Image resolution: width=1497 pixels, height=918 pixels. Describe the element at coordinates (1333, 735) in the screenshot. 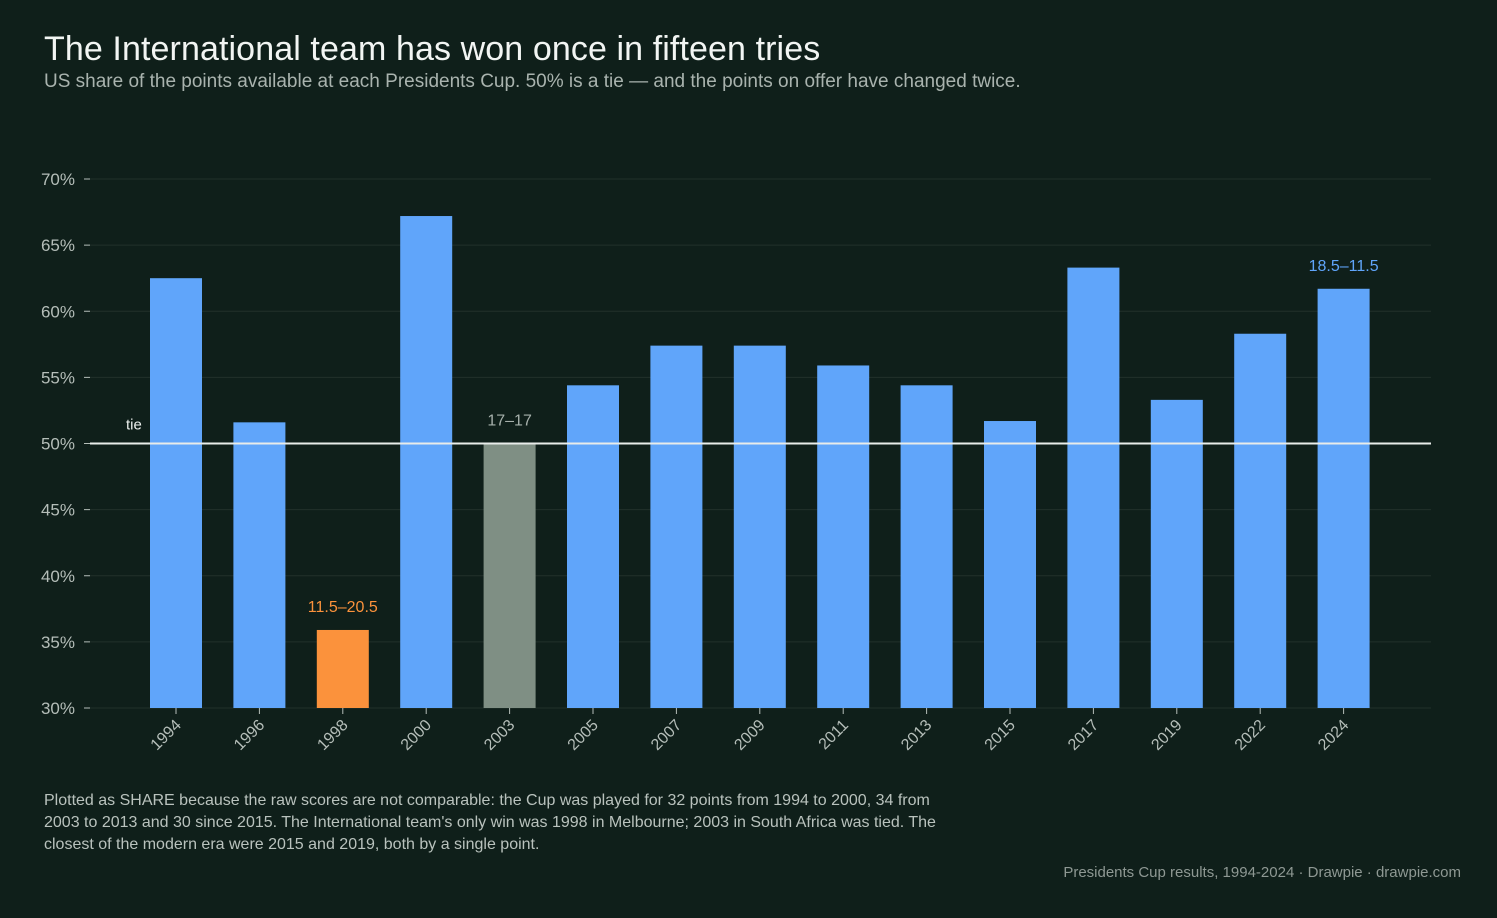

I see `x-tick-label: 2024` at that location.